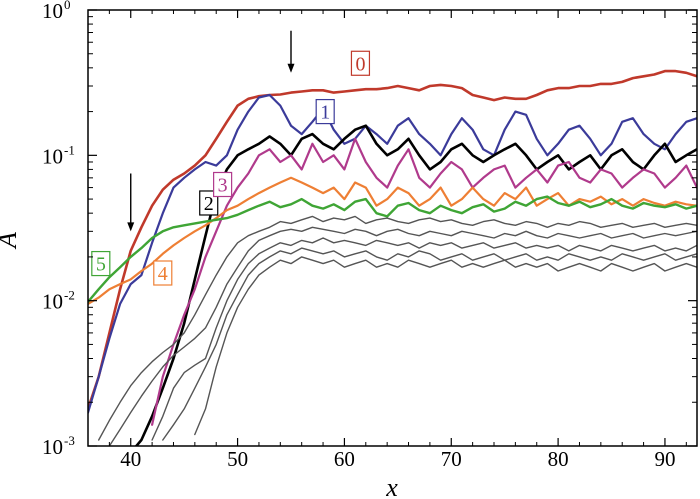 This screenshot has height=499, width=700. I want to click on series-label-text: 3, so click(223, 185).